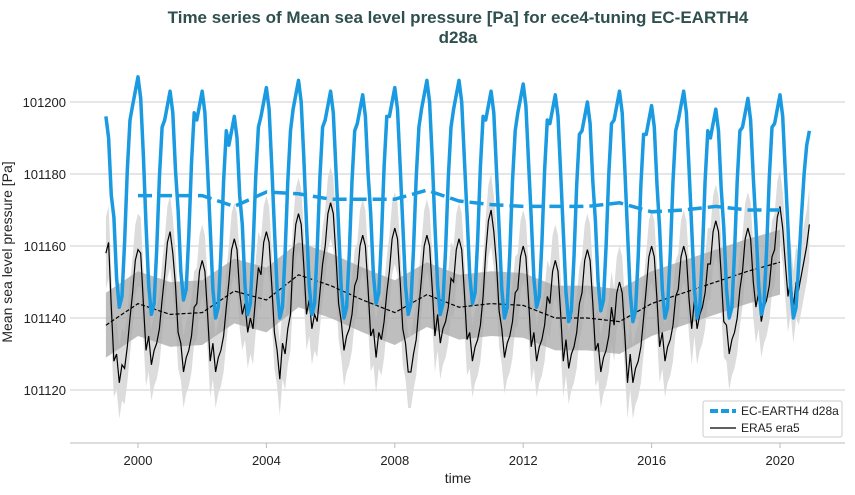 This screenshot has height=495, width=855. I want to click on y-axis-label: Mean sea level pressure [Pa], so click(7, 251).